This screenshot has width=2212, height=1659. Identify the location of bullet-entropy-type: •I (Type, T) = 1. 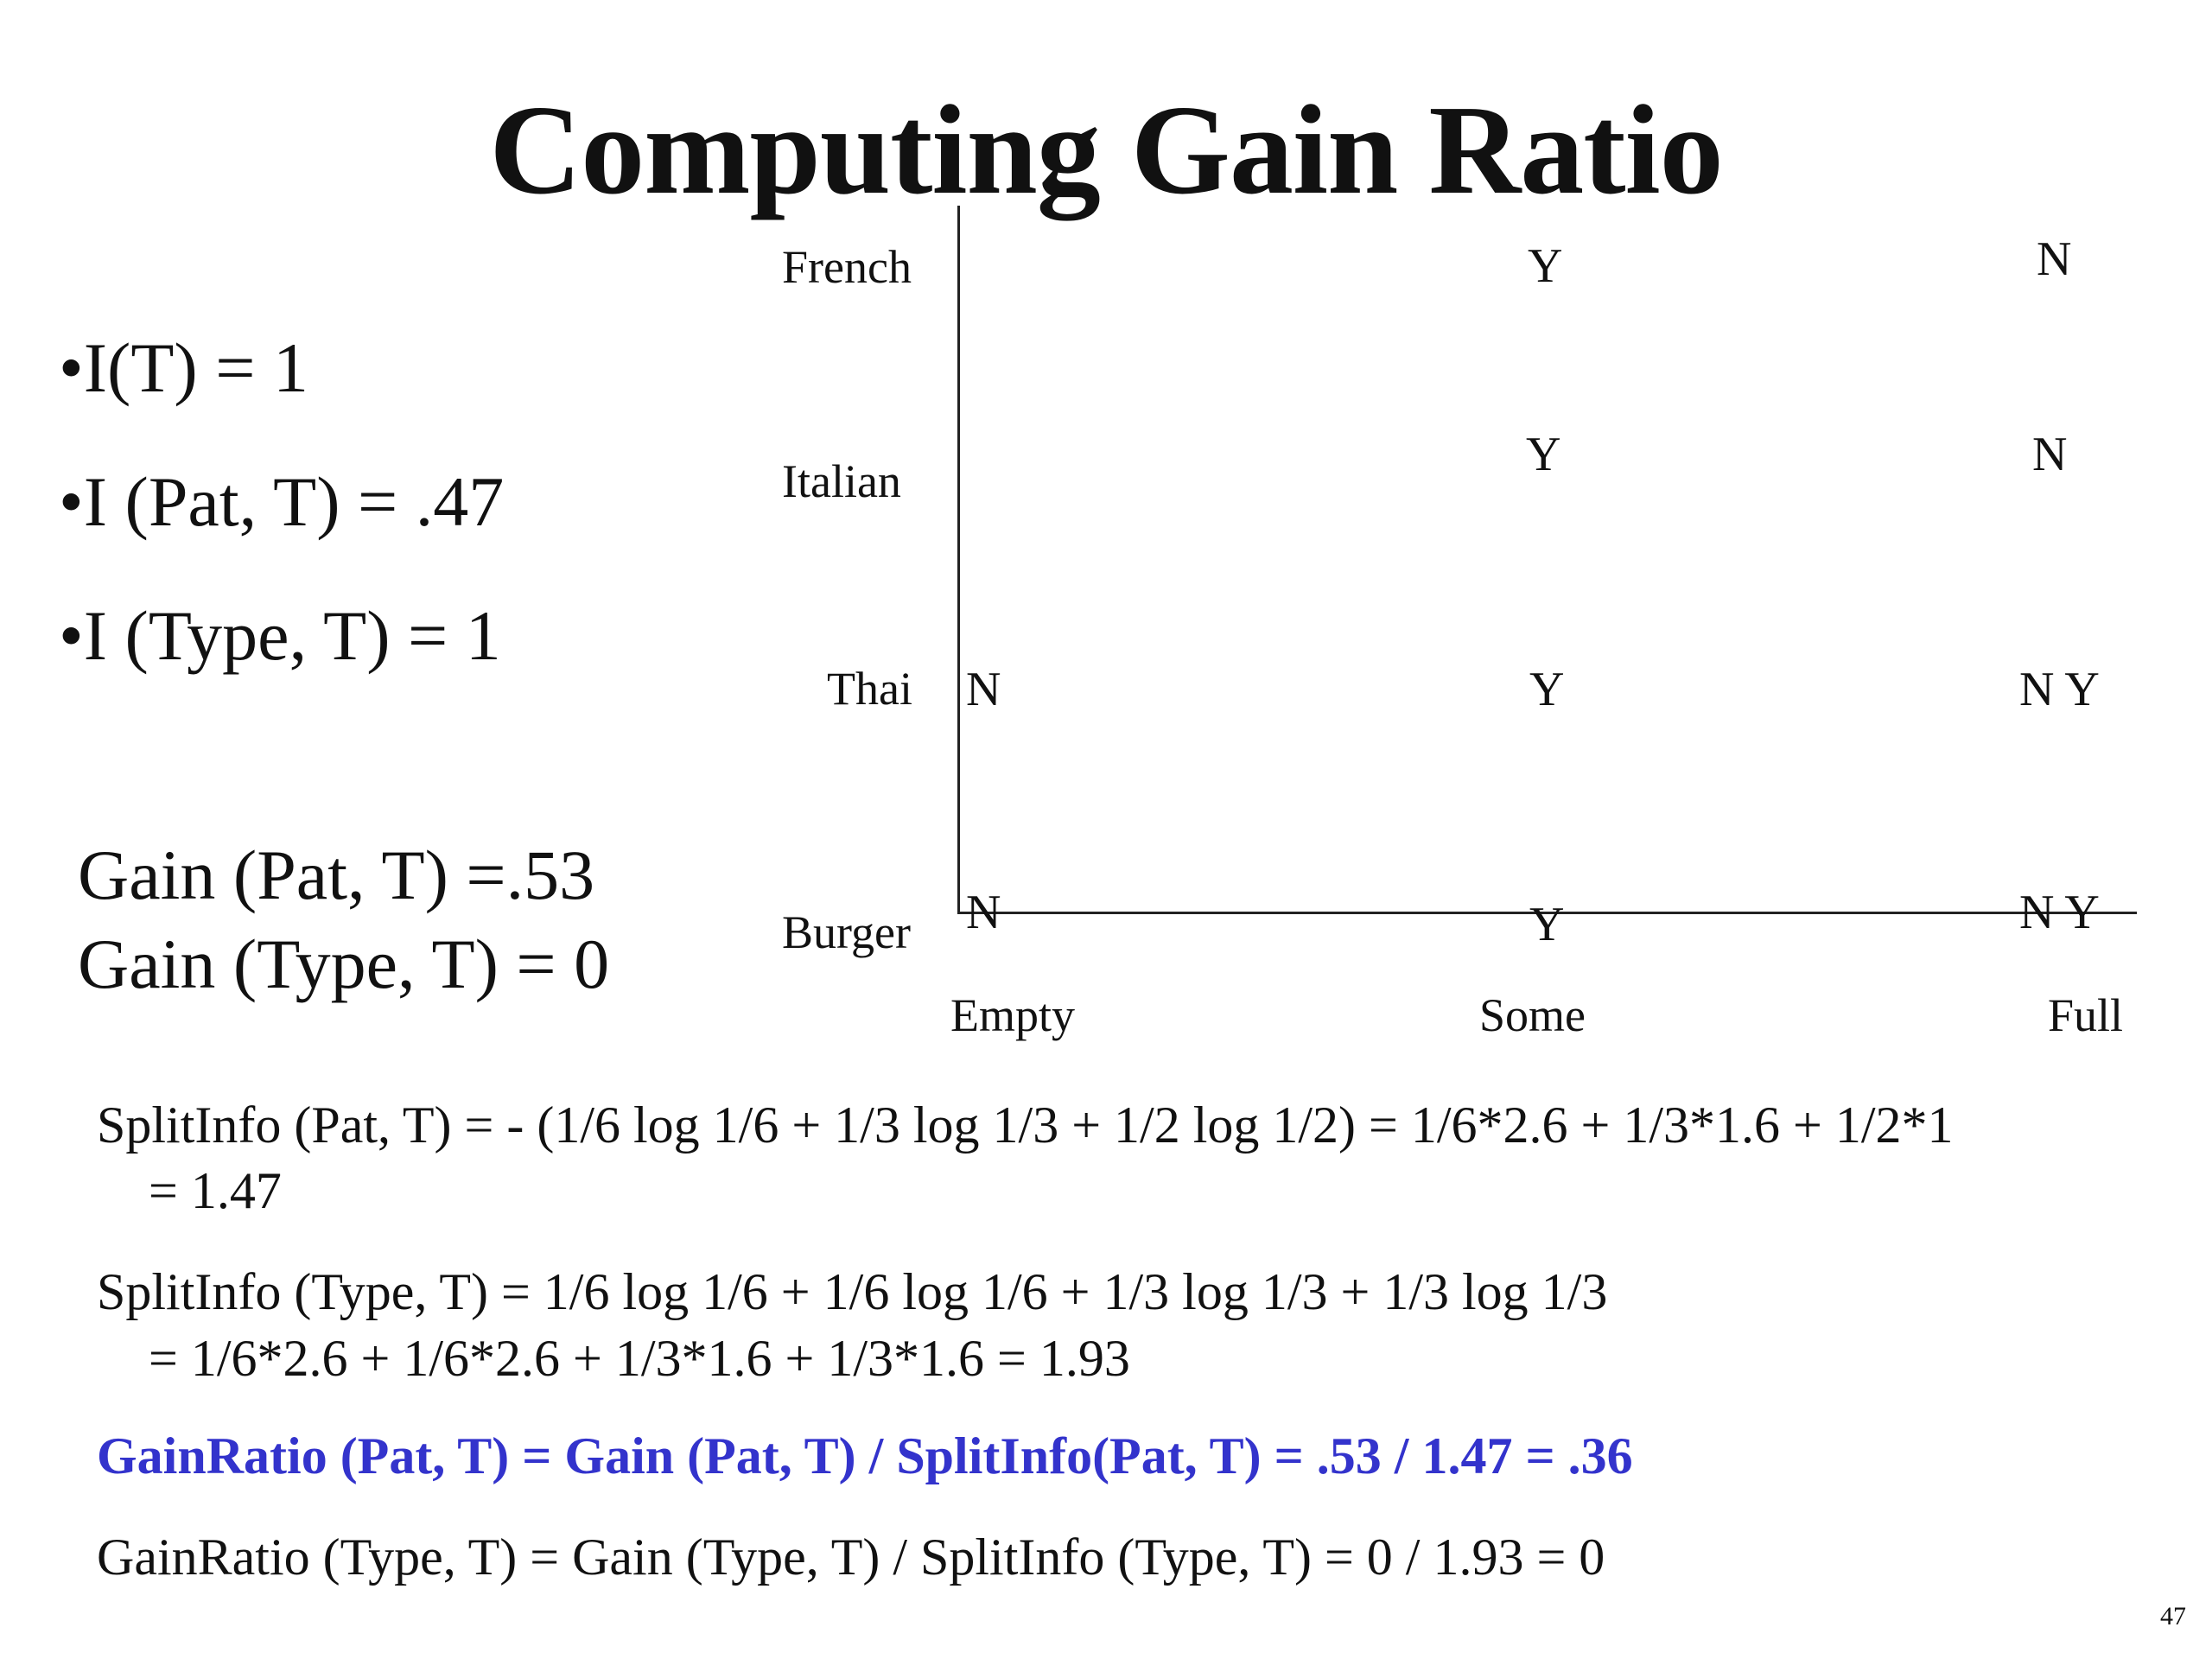
(280, 635).